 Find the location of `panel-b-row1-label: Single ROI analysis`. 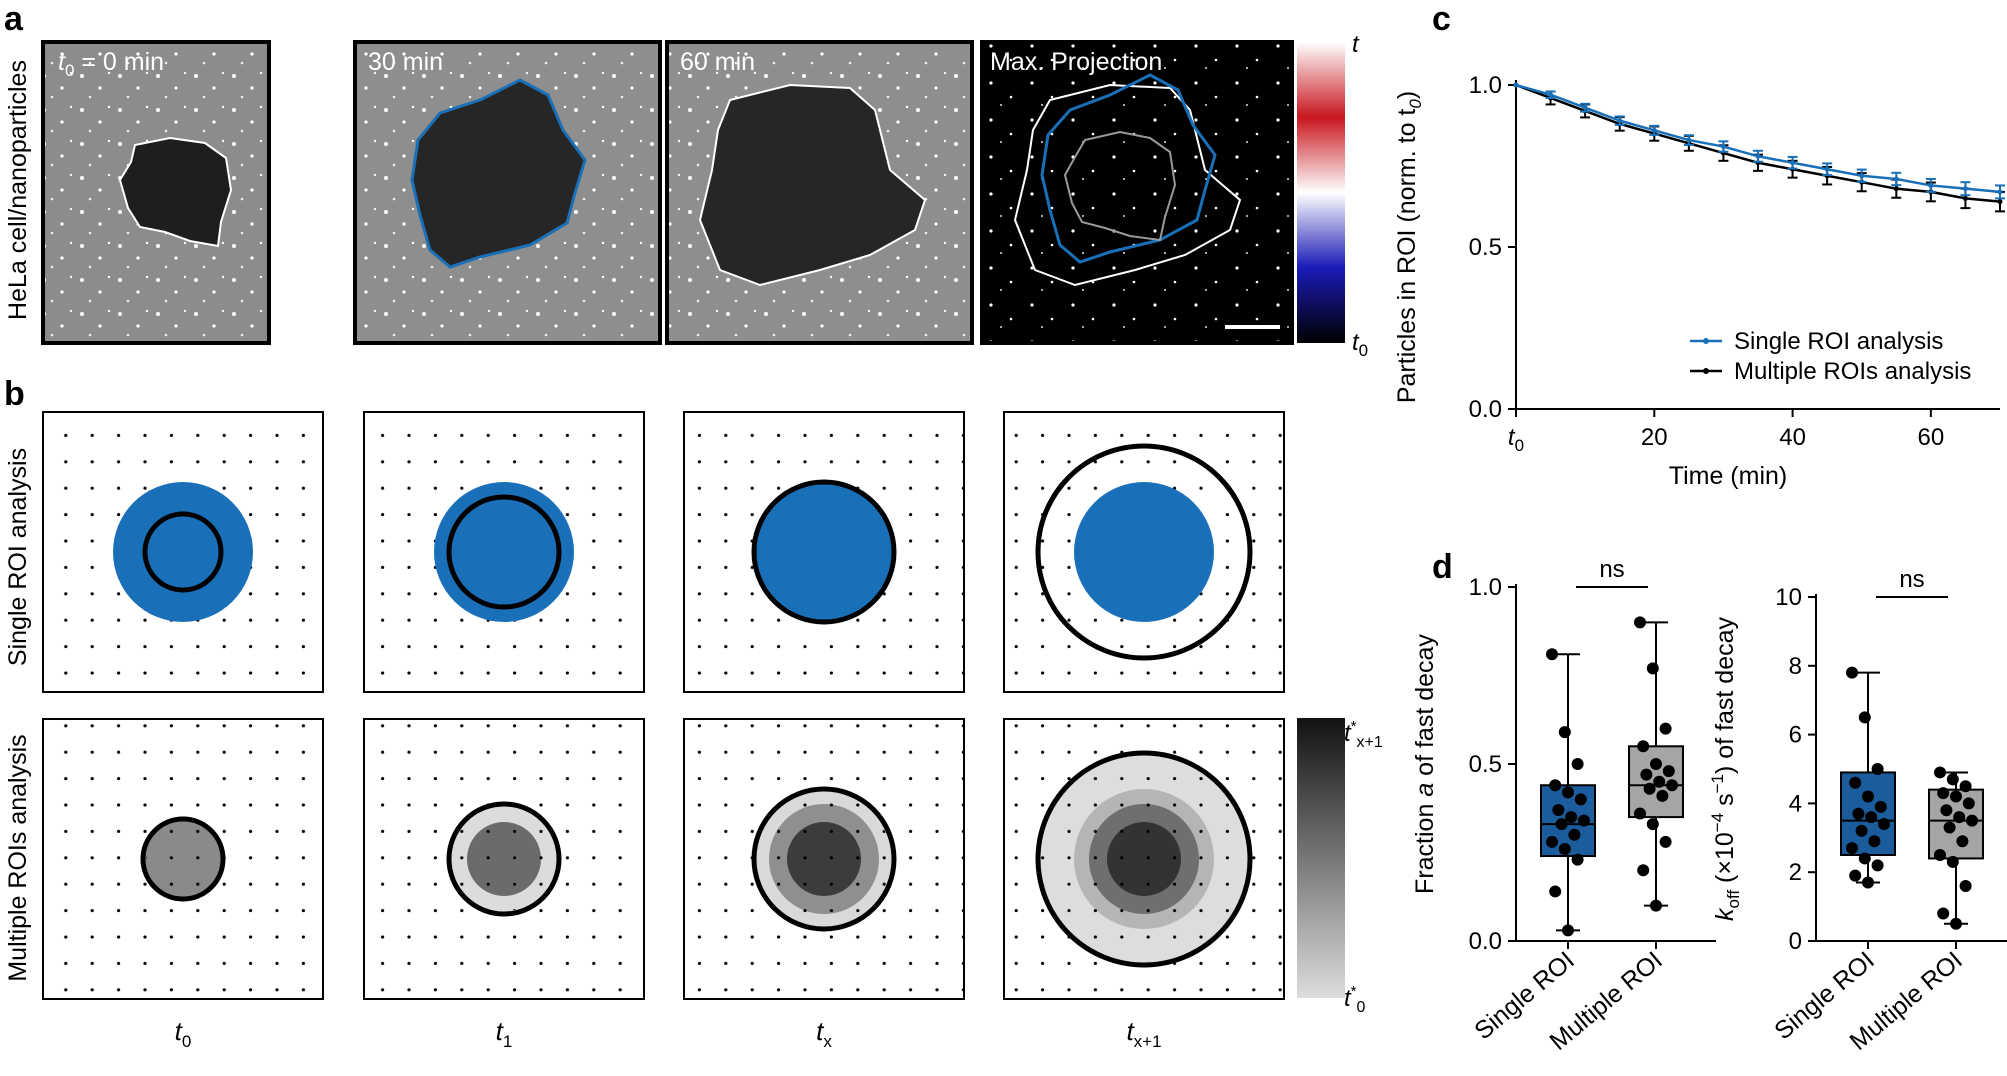

panel-b-row1-label: Single ROI analysis is located at coordinates (18, 557).